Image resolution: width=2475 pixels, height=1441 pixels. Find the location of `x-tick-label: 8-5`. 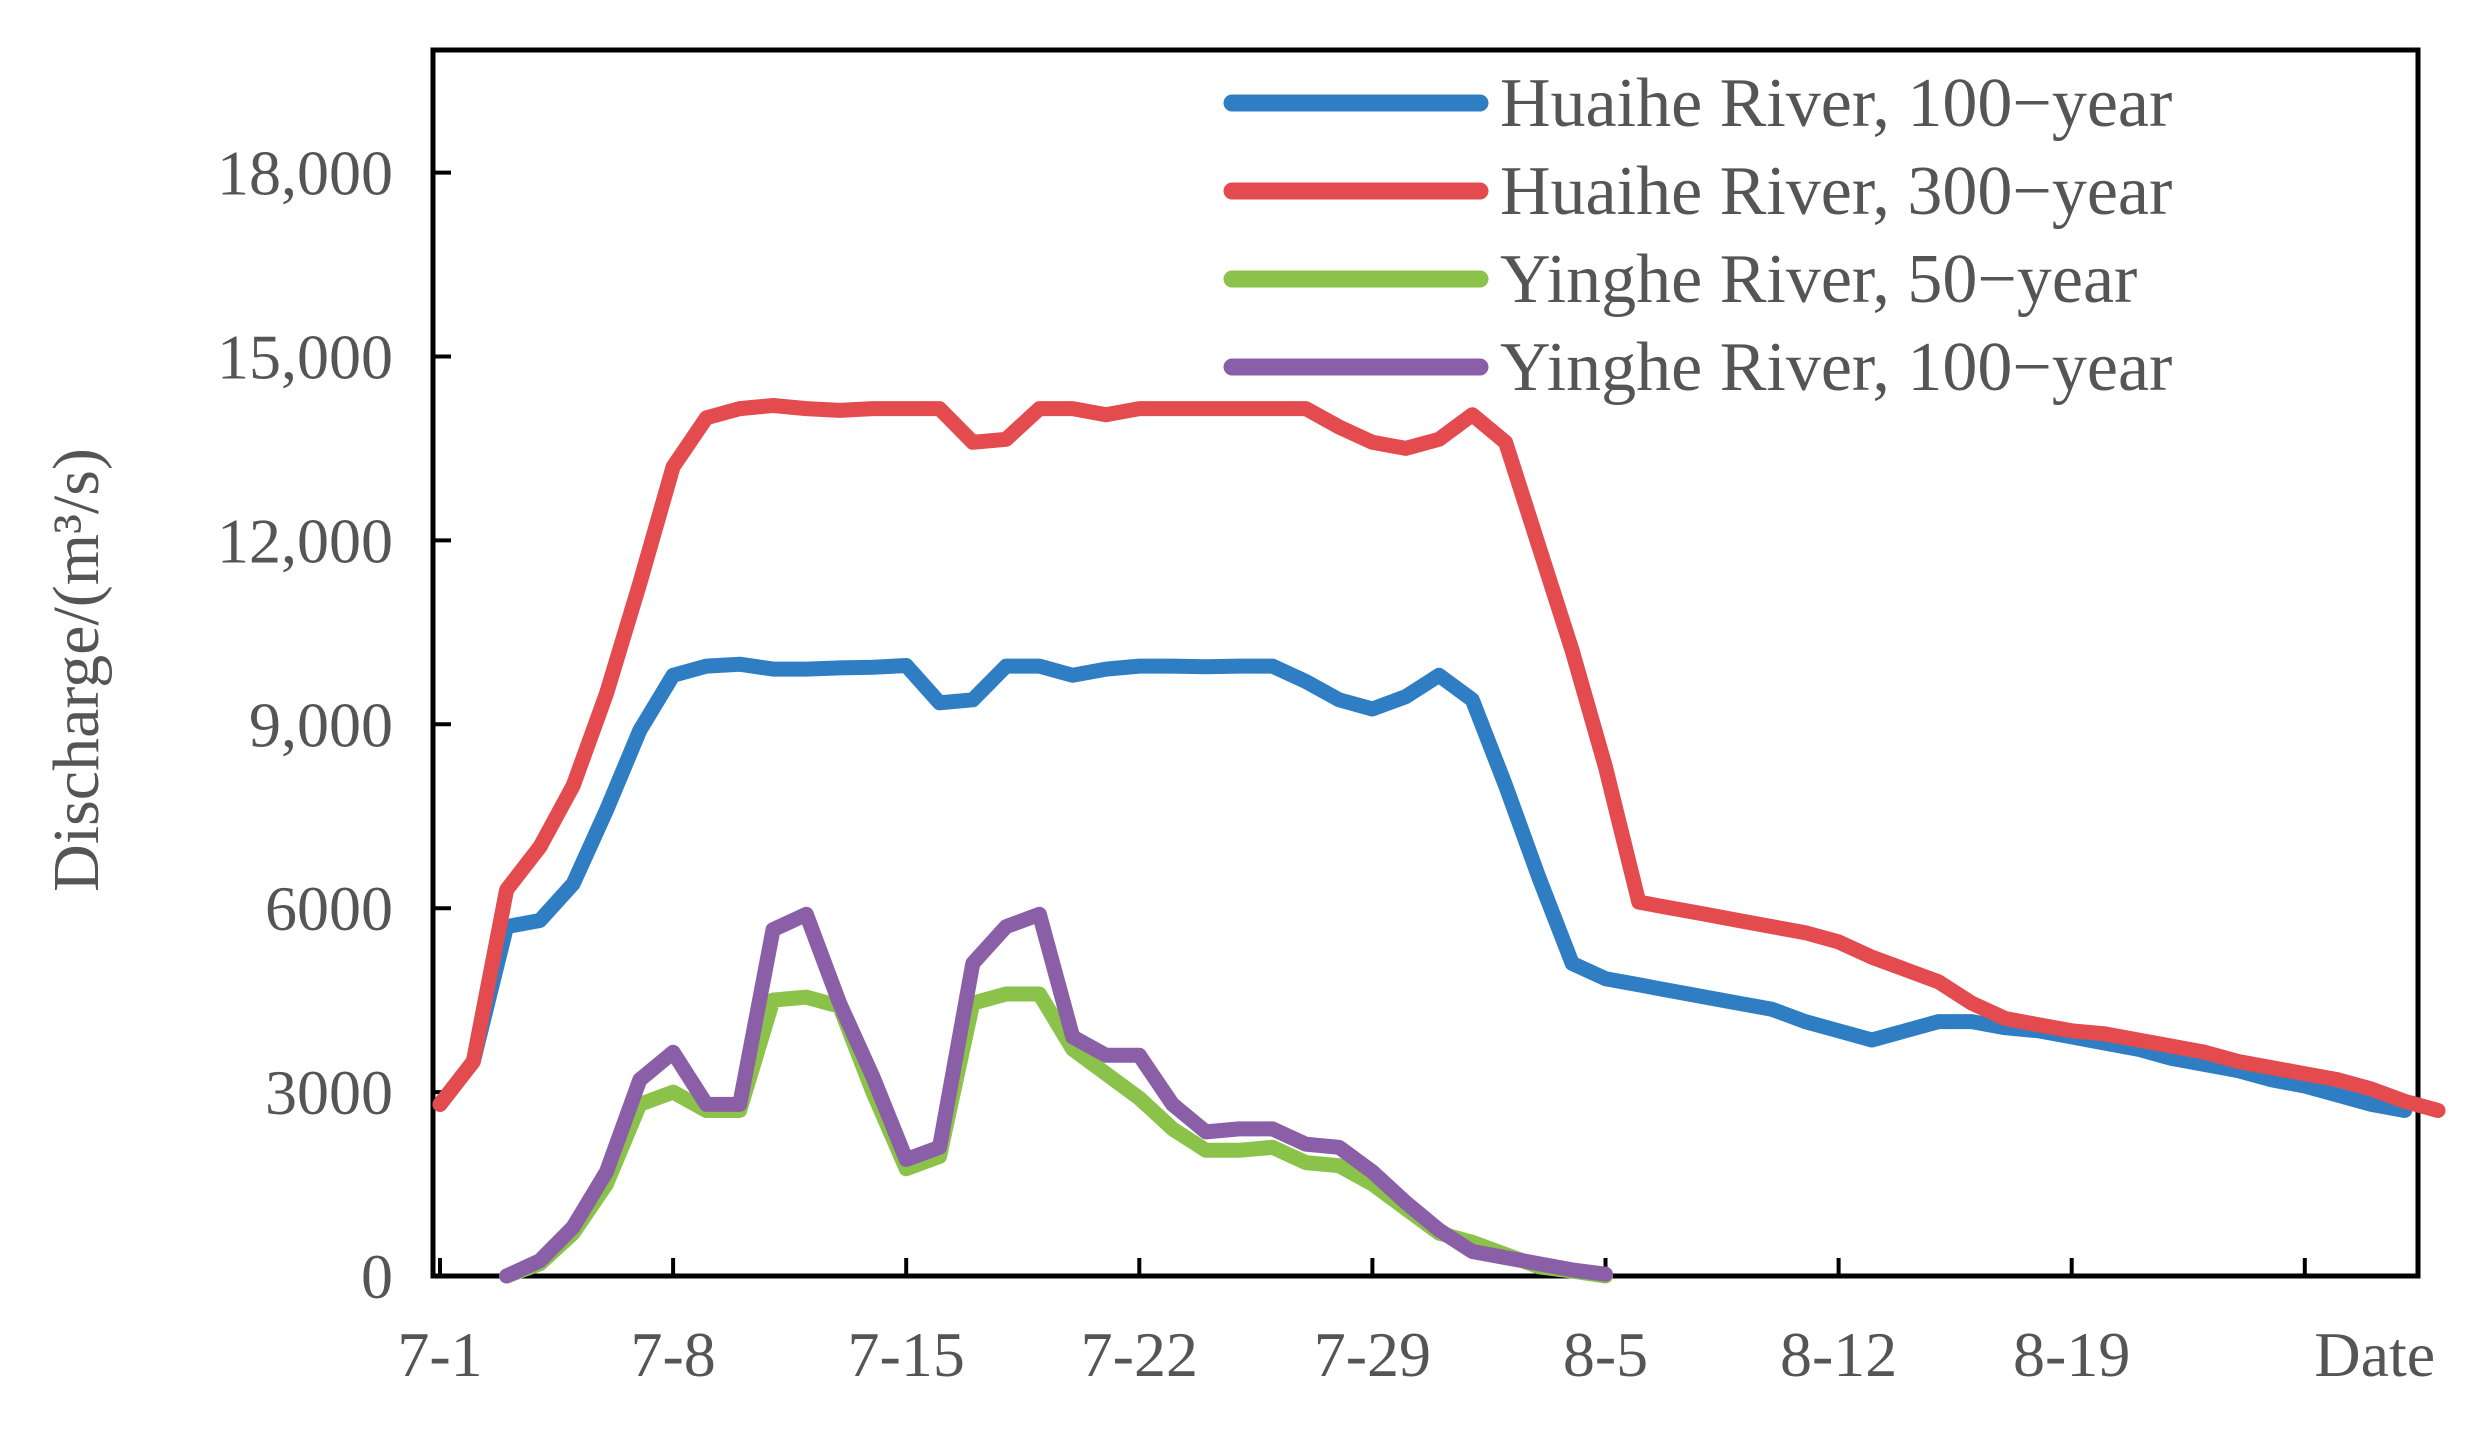

x-tick-label: 8-5 is located at coordinates (1605, 1354).